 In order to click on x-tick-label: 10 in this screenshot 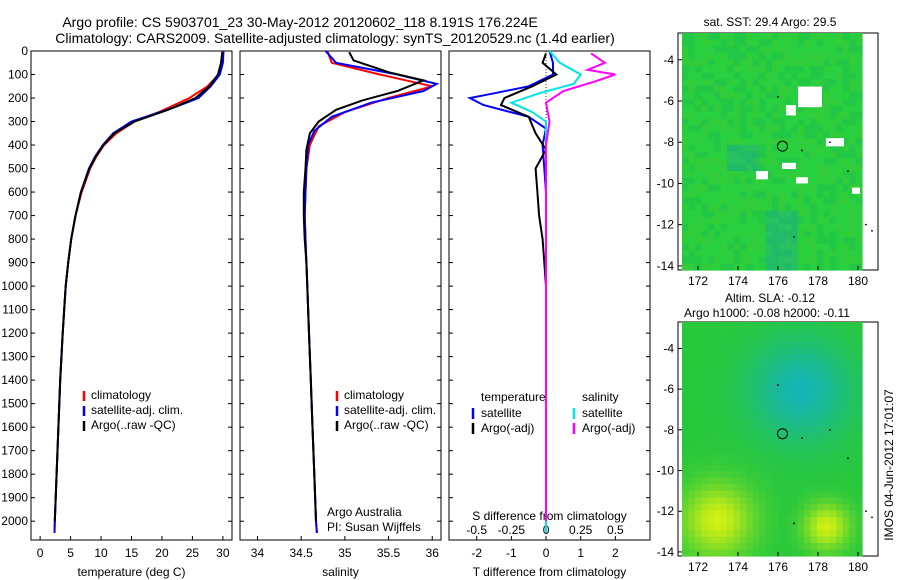, I will do `click(101, 553)`.